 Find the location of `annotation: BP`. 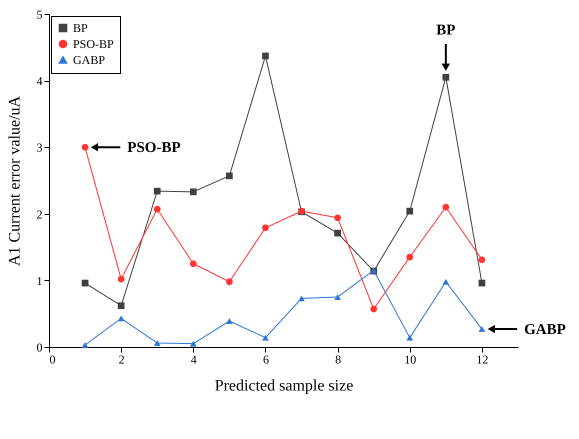

annotation: BP is located at coordinates (446, 30).